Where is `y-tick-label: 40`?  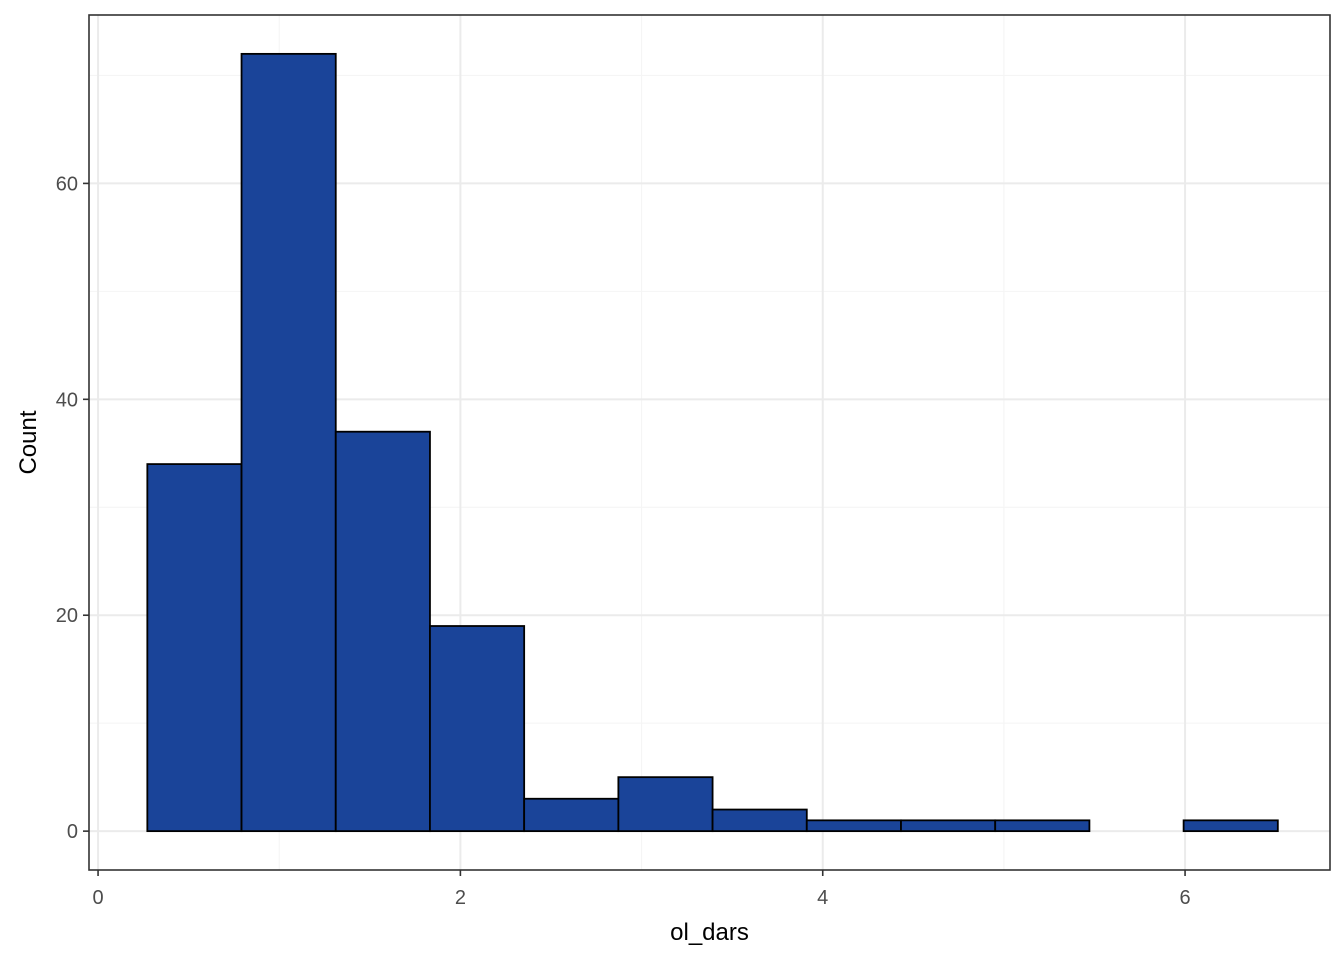
y-tick-label: 40 is located at coordinates (67, 400).